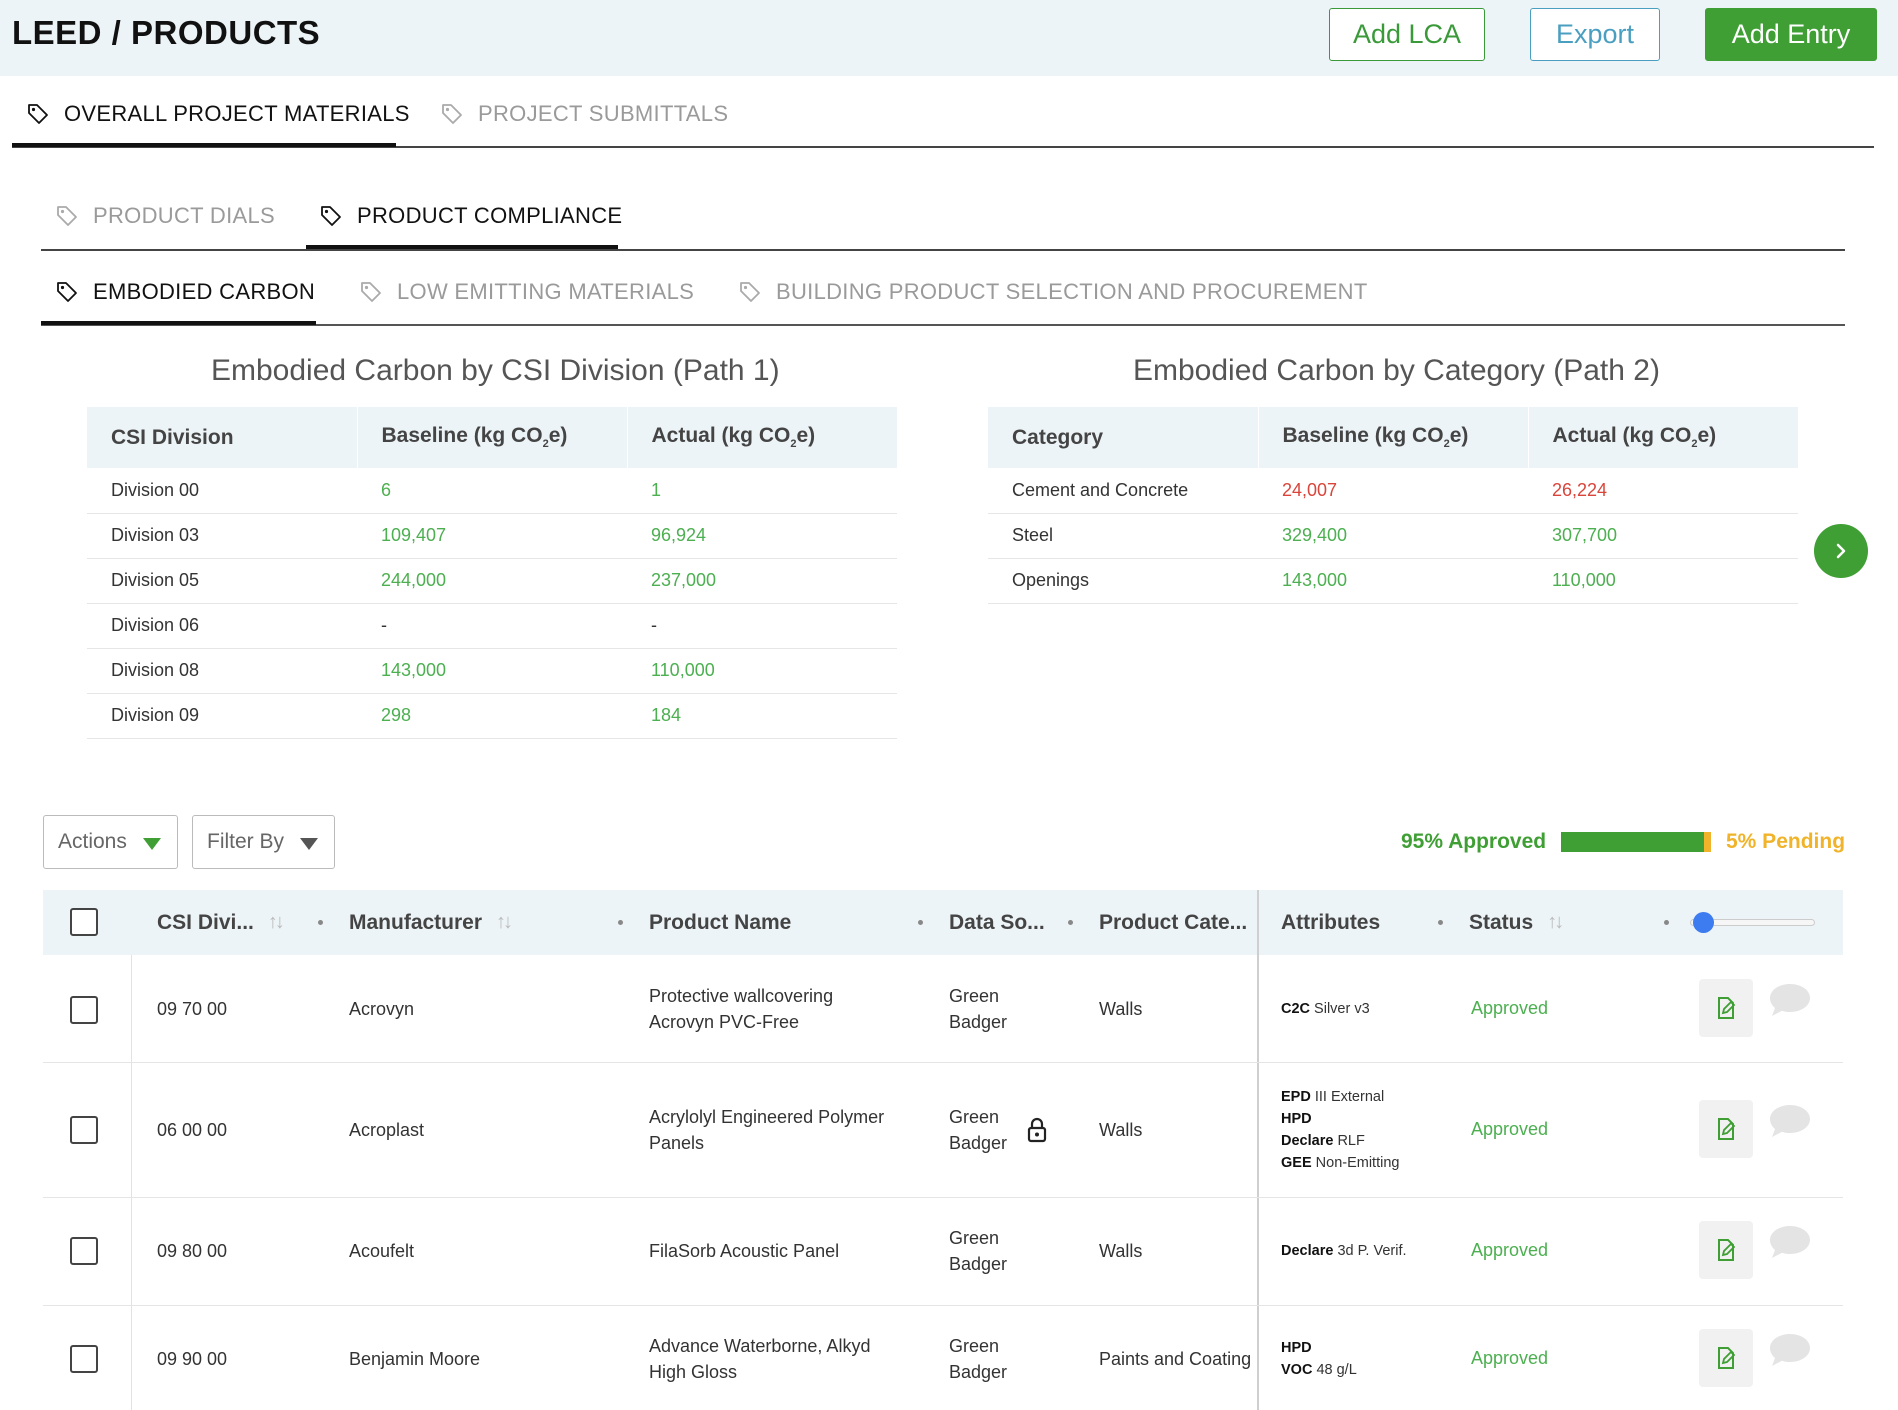 The height and width of the screenshot is (1410, 1898). What do you see at coordinates (766, 1130) in the screenshot?
I see `product-name-cell: Acrylolyl Engineered Polymer Panels` at bounding box center [766, 1130].